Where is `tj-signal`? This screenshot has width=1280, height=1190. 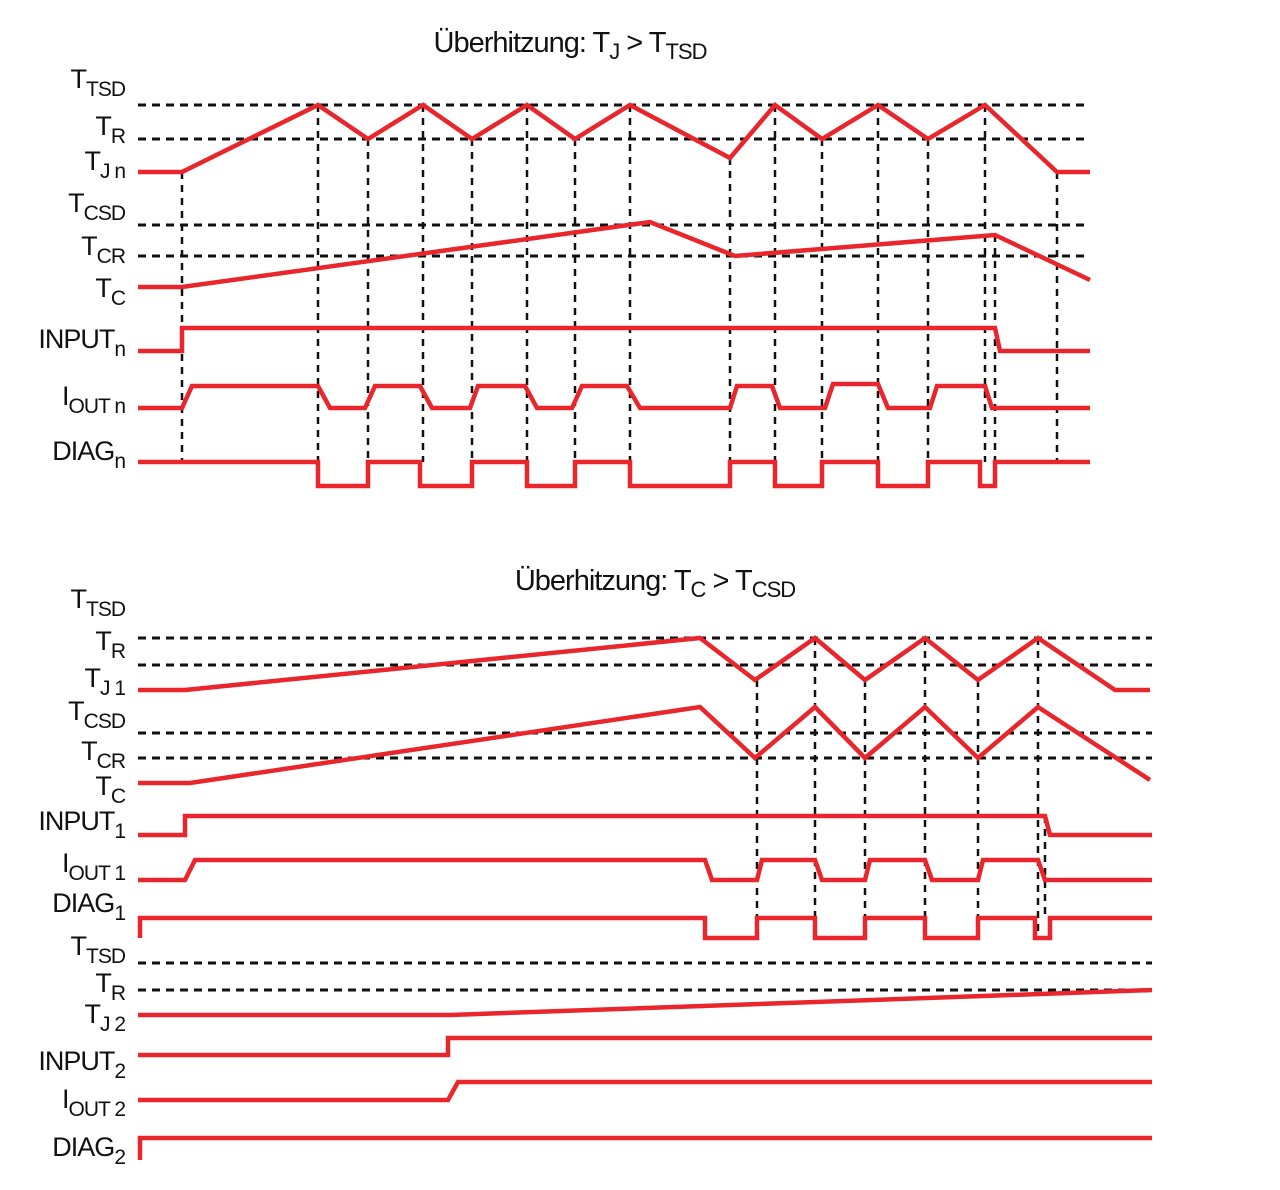 tj-signal is located at coordinates (614, 138).